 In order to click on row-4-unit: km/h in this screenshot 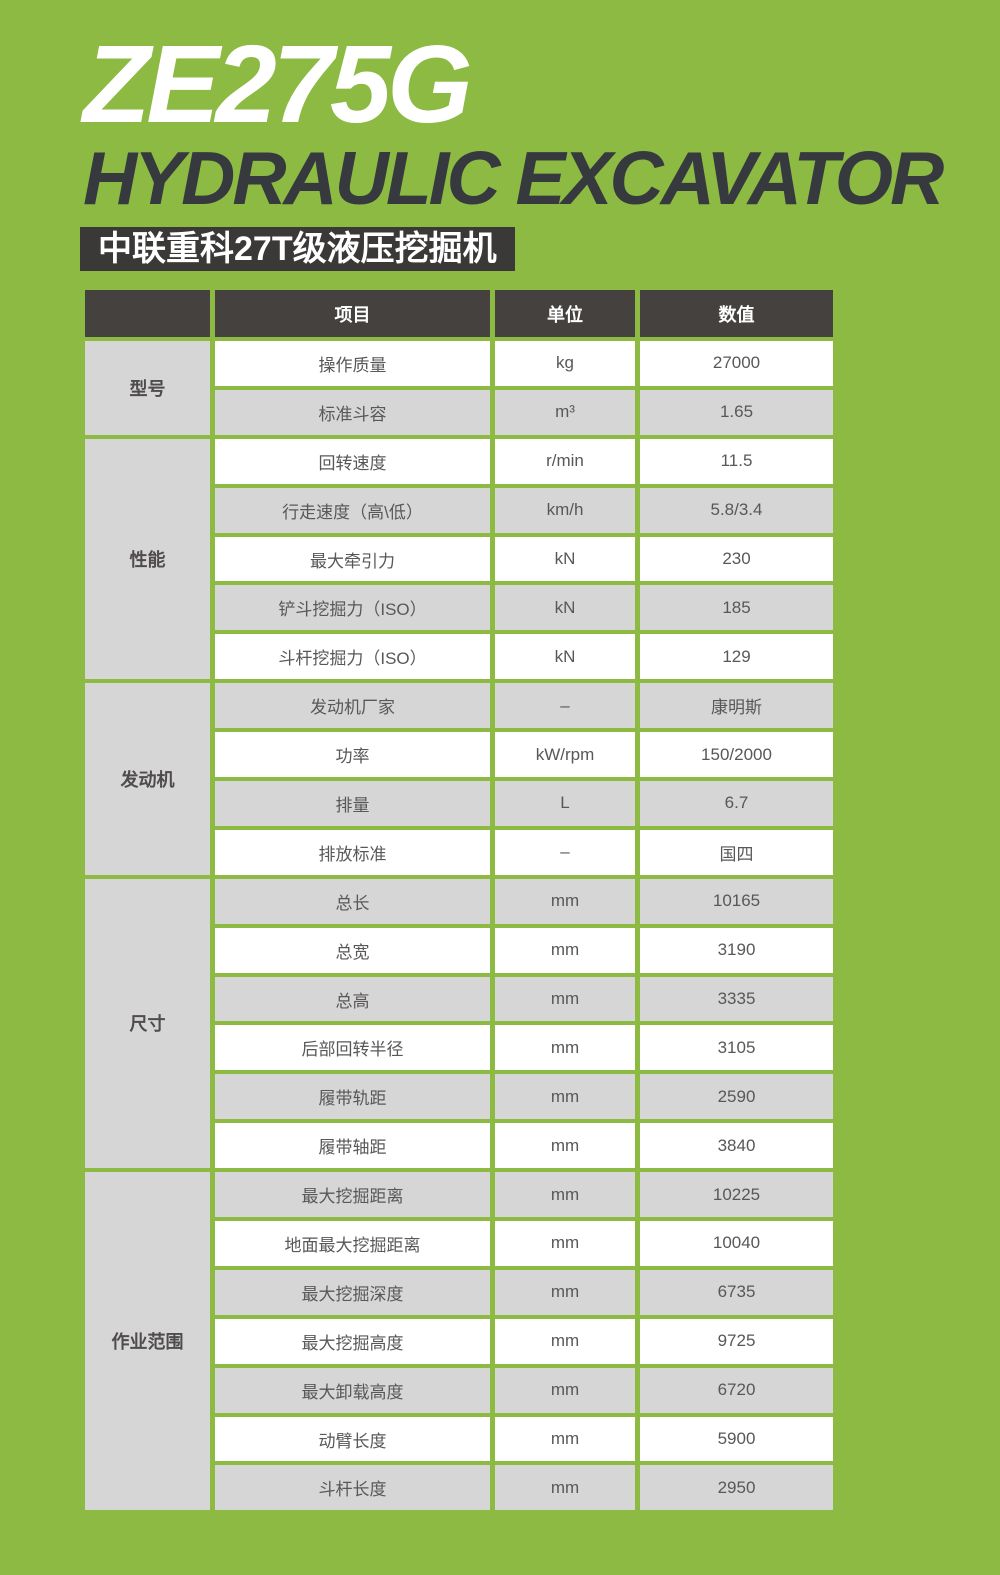, I will do `click(565, 510)`.